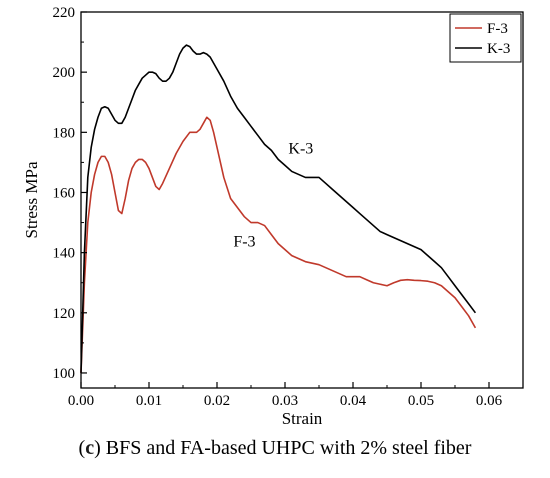  I want to click on annotation-layer: K-3 F-3, so click(273, 195).